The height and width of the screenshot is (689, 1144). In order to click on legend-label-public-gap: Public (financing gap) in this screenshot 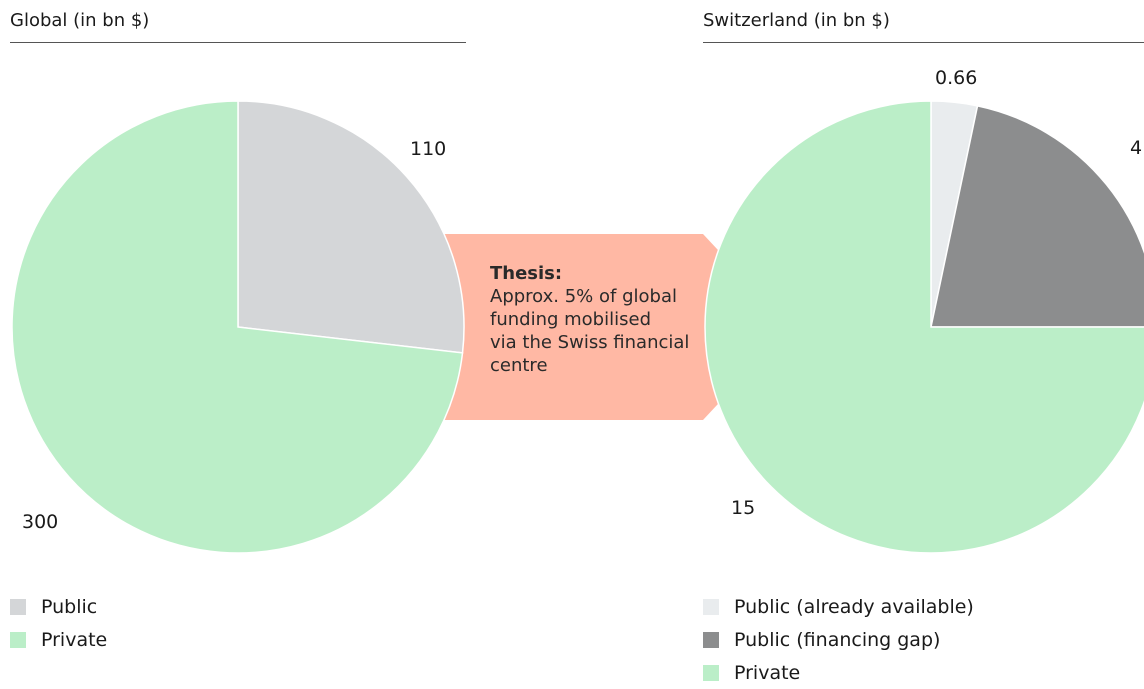, I will do `click(837, 639)`.